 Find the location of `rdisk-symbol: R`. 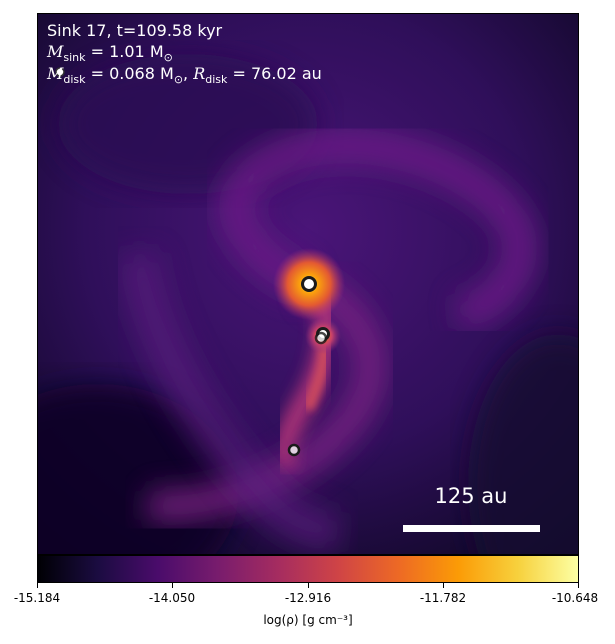

rdisk-symbol: R is located at coordinates (199, 73).